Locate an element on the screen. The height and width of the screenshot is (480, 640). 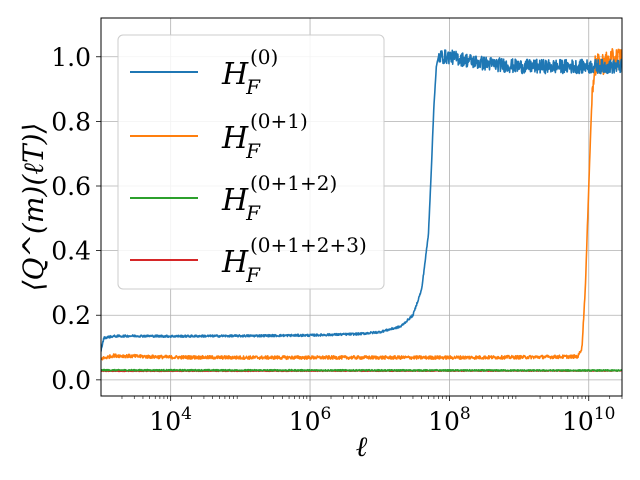
y-tick-label: 0.2 is located at coordinates (71, 315).